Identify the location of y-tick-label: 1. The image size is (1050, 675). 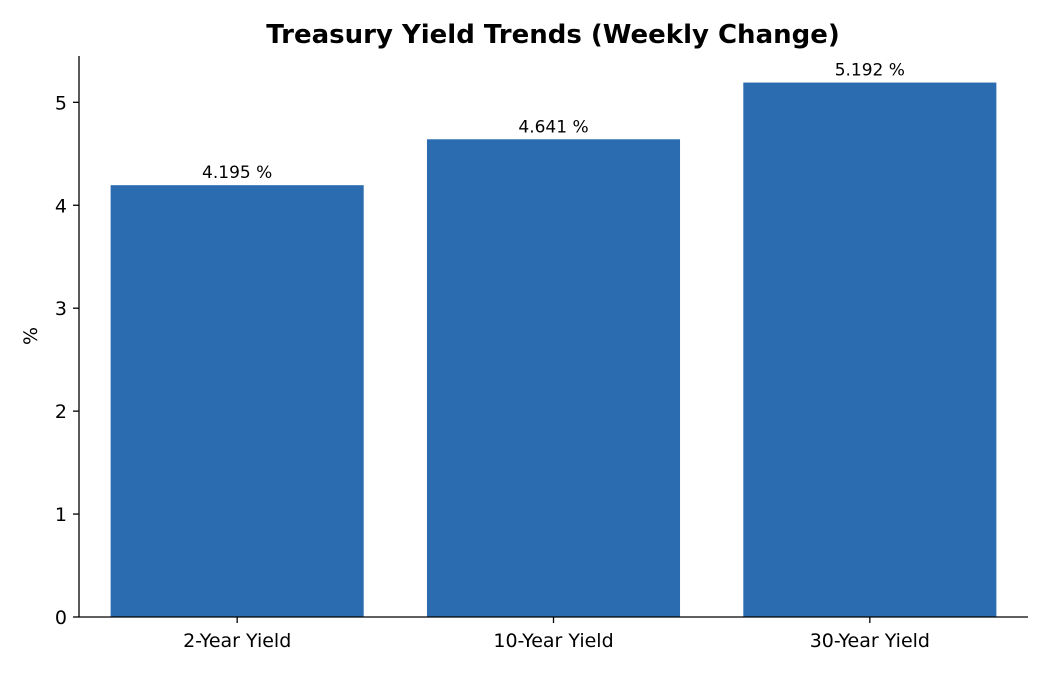
(61, 515).